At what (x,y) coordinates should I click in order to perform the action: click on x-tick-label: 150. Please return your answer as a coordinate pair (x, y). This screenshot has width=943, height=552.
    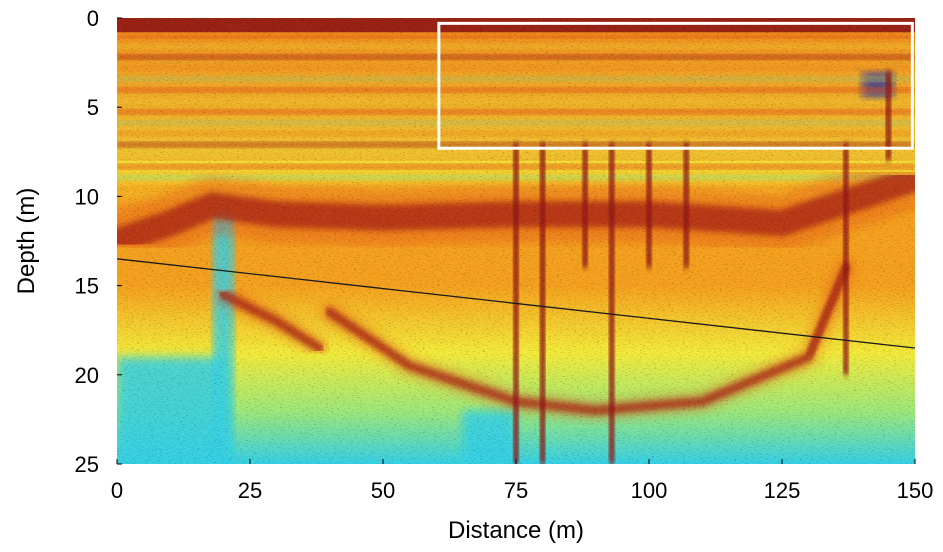
    Looking at the image, I should click on (915, 490).